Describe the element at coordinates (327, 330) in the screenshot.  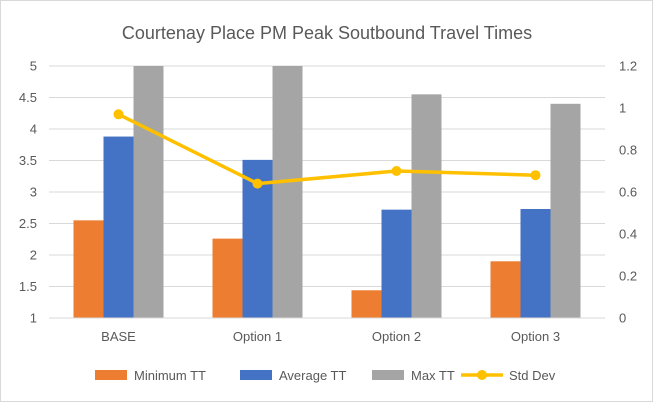
I see `x-axis: BASE Option 1 Option 2 Option 3` at that location.